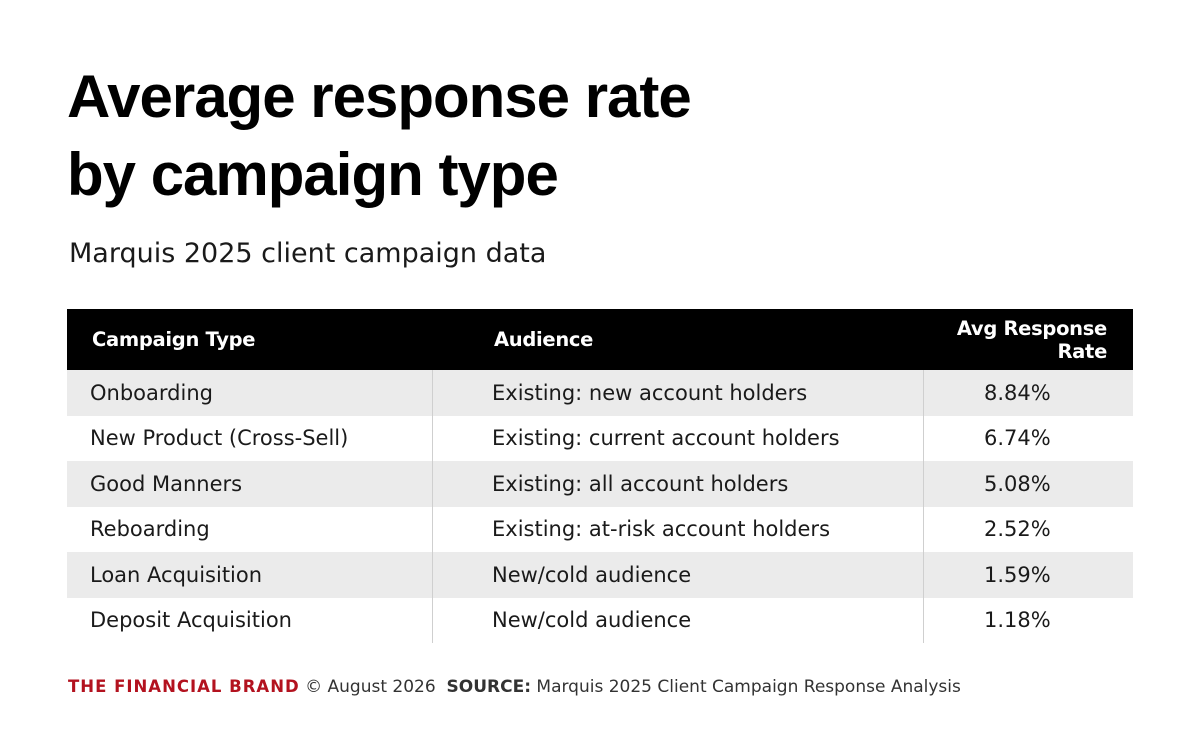 The height and width of the screenshot is (738, 1200). I want to click on table-row: Loan Acquisition New/cold audience 1.59%, so click(600, 575).